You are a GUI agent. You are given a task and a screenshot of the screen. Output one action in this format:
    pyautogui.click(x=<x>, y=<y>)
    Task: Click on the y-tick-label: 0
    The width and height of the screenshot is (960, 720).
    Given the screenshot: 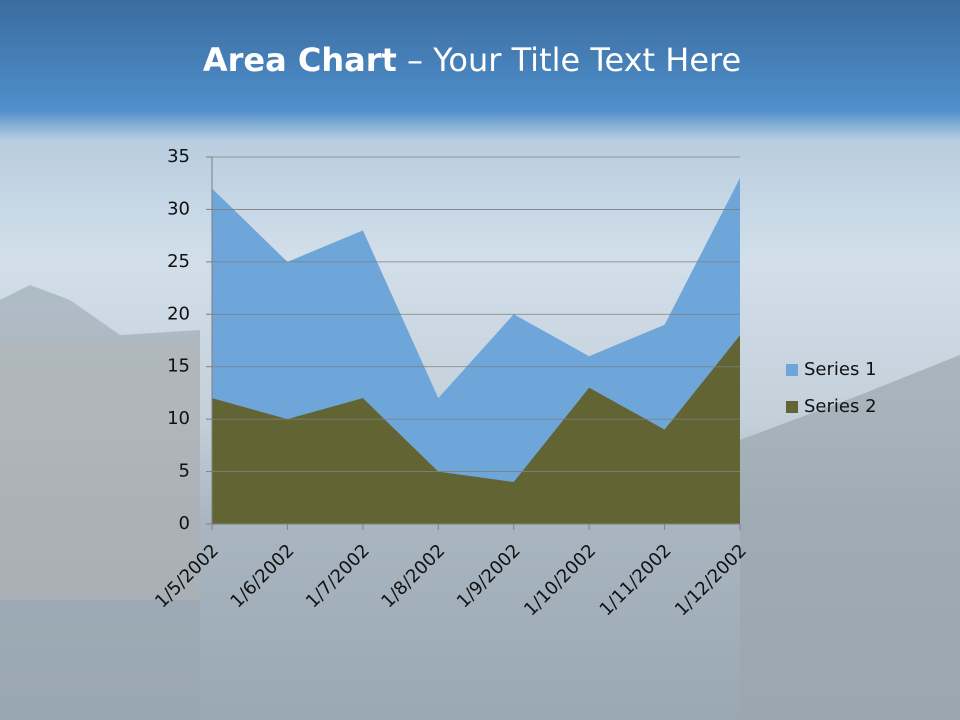 What is the action you would take?
    pyautogui.click(x=184, y=523)
    